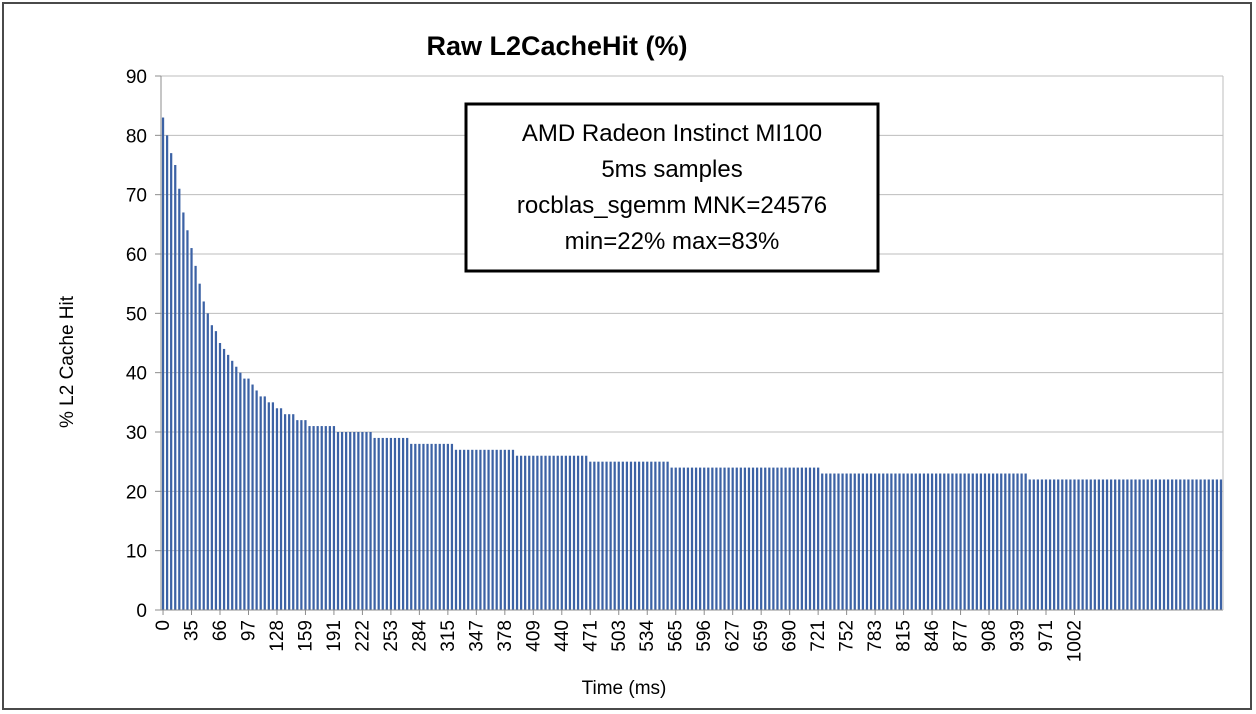 The image size is (1256, 714). Describe the element at coordinates (136, 196) in the screenshot. I see `y-tick-label: 70` at that location.